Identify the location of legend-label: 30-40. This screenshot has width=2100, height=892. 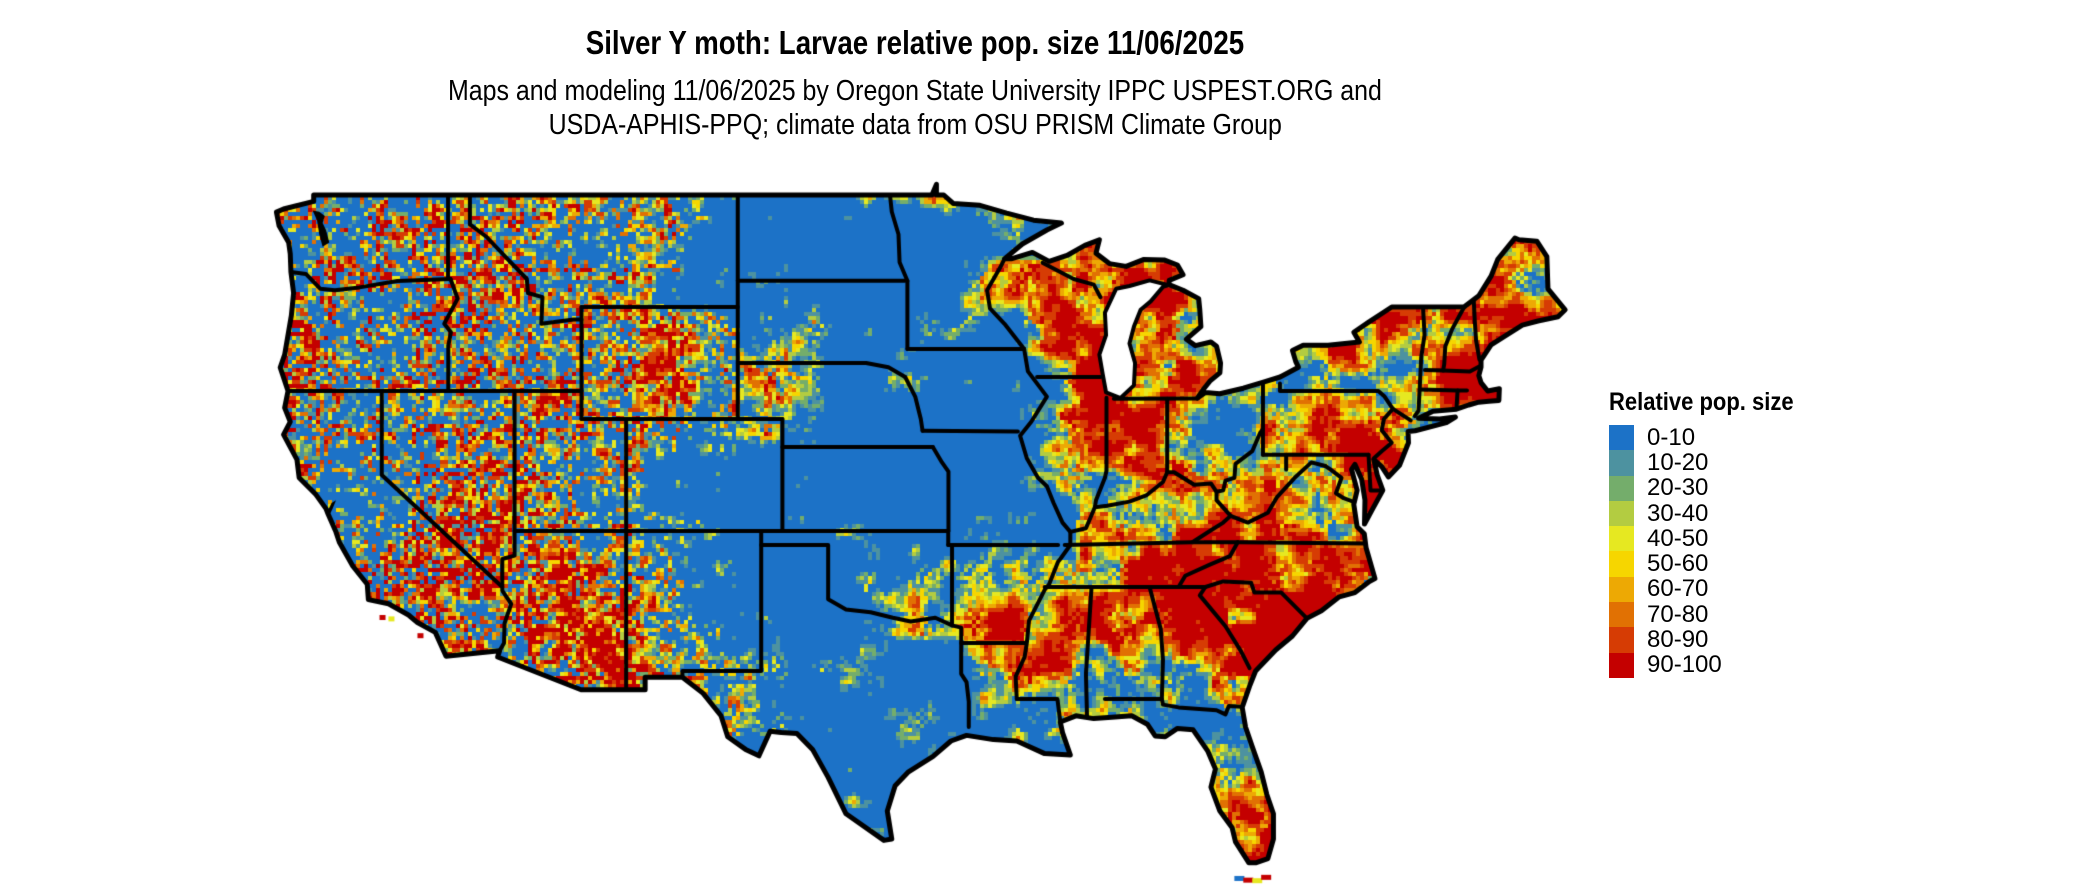
(1678, 513).